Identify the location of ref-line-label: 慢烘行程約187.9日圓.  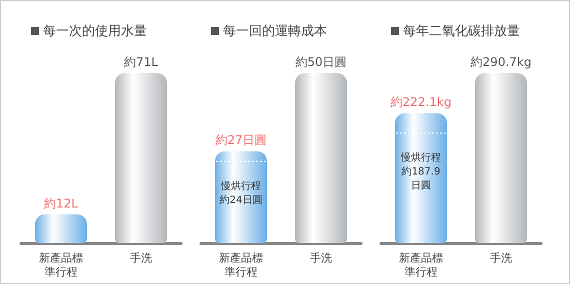
(420, 172).